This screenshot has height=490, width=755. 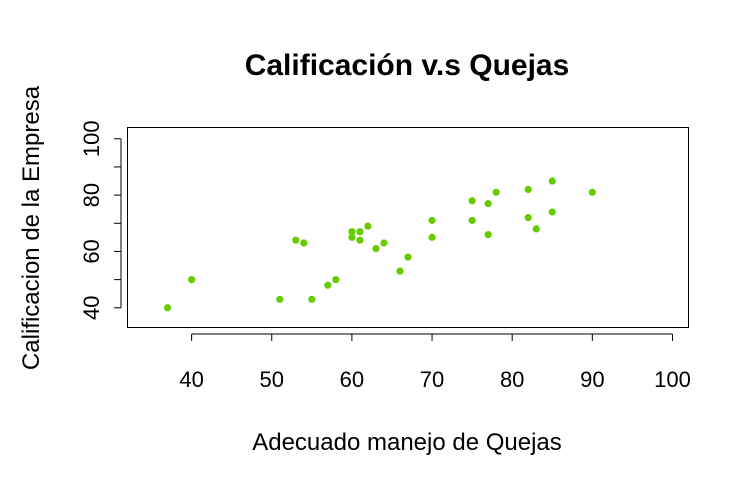 I want to click on x-tick-label: 90, so click(x=592, y=379).